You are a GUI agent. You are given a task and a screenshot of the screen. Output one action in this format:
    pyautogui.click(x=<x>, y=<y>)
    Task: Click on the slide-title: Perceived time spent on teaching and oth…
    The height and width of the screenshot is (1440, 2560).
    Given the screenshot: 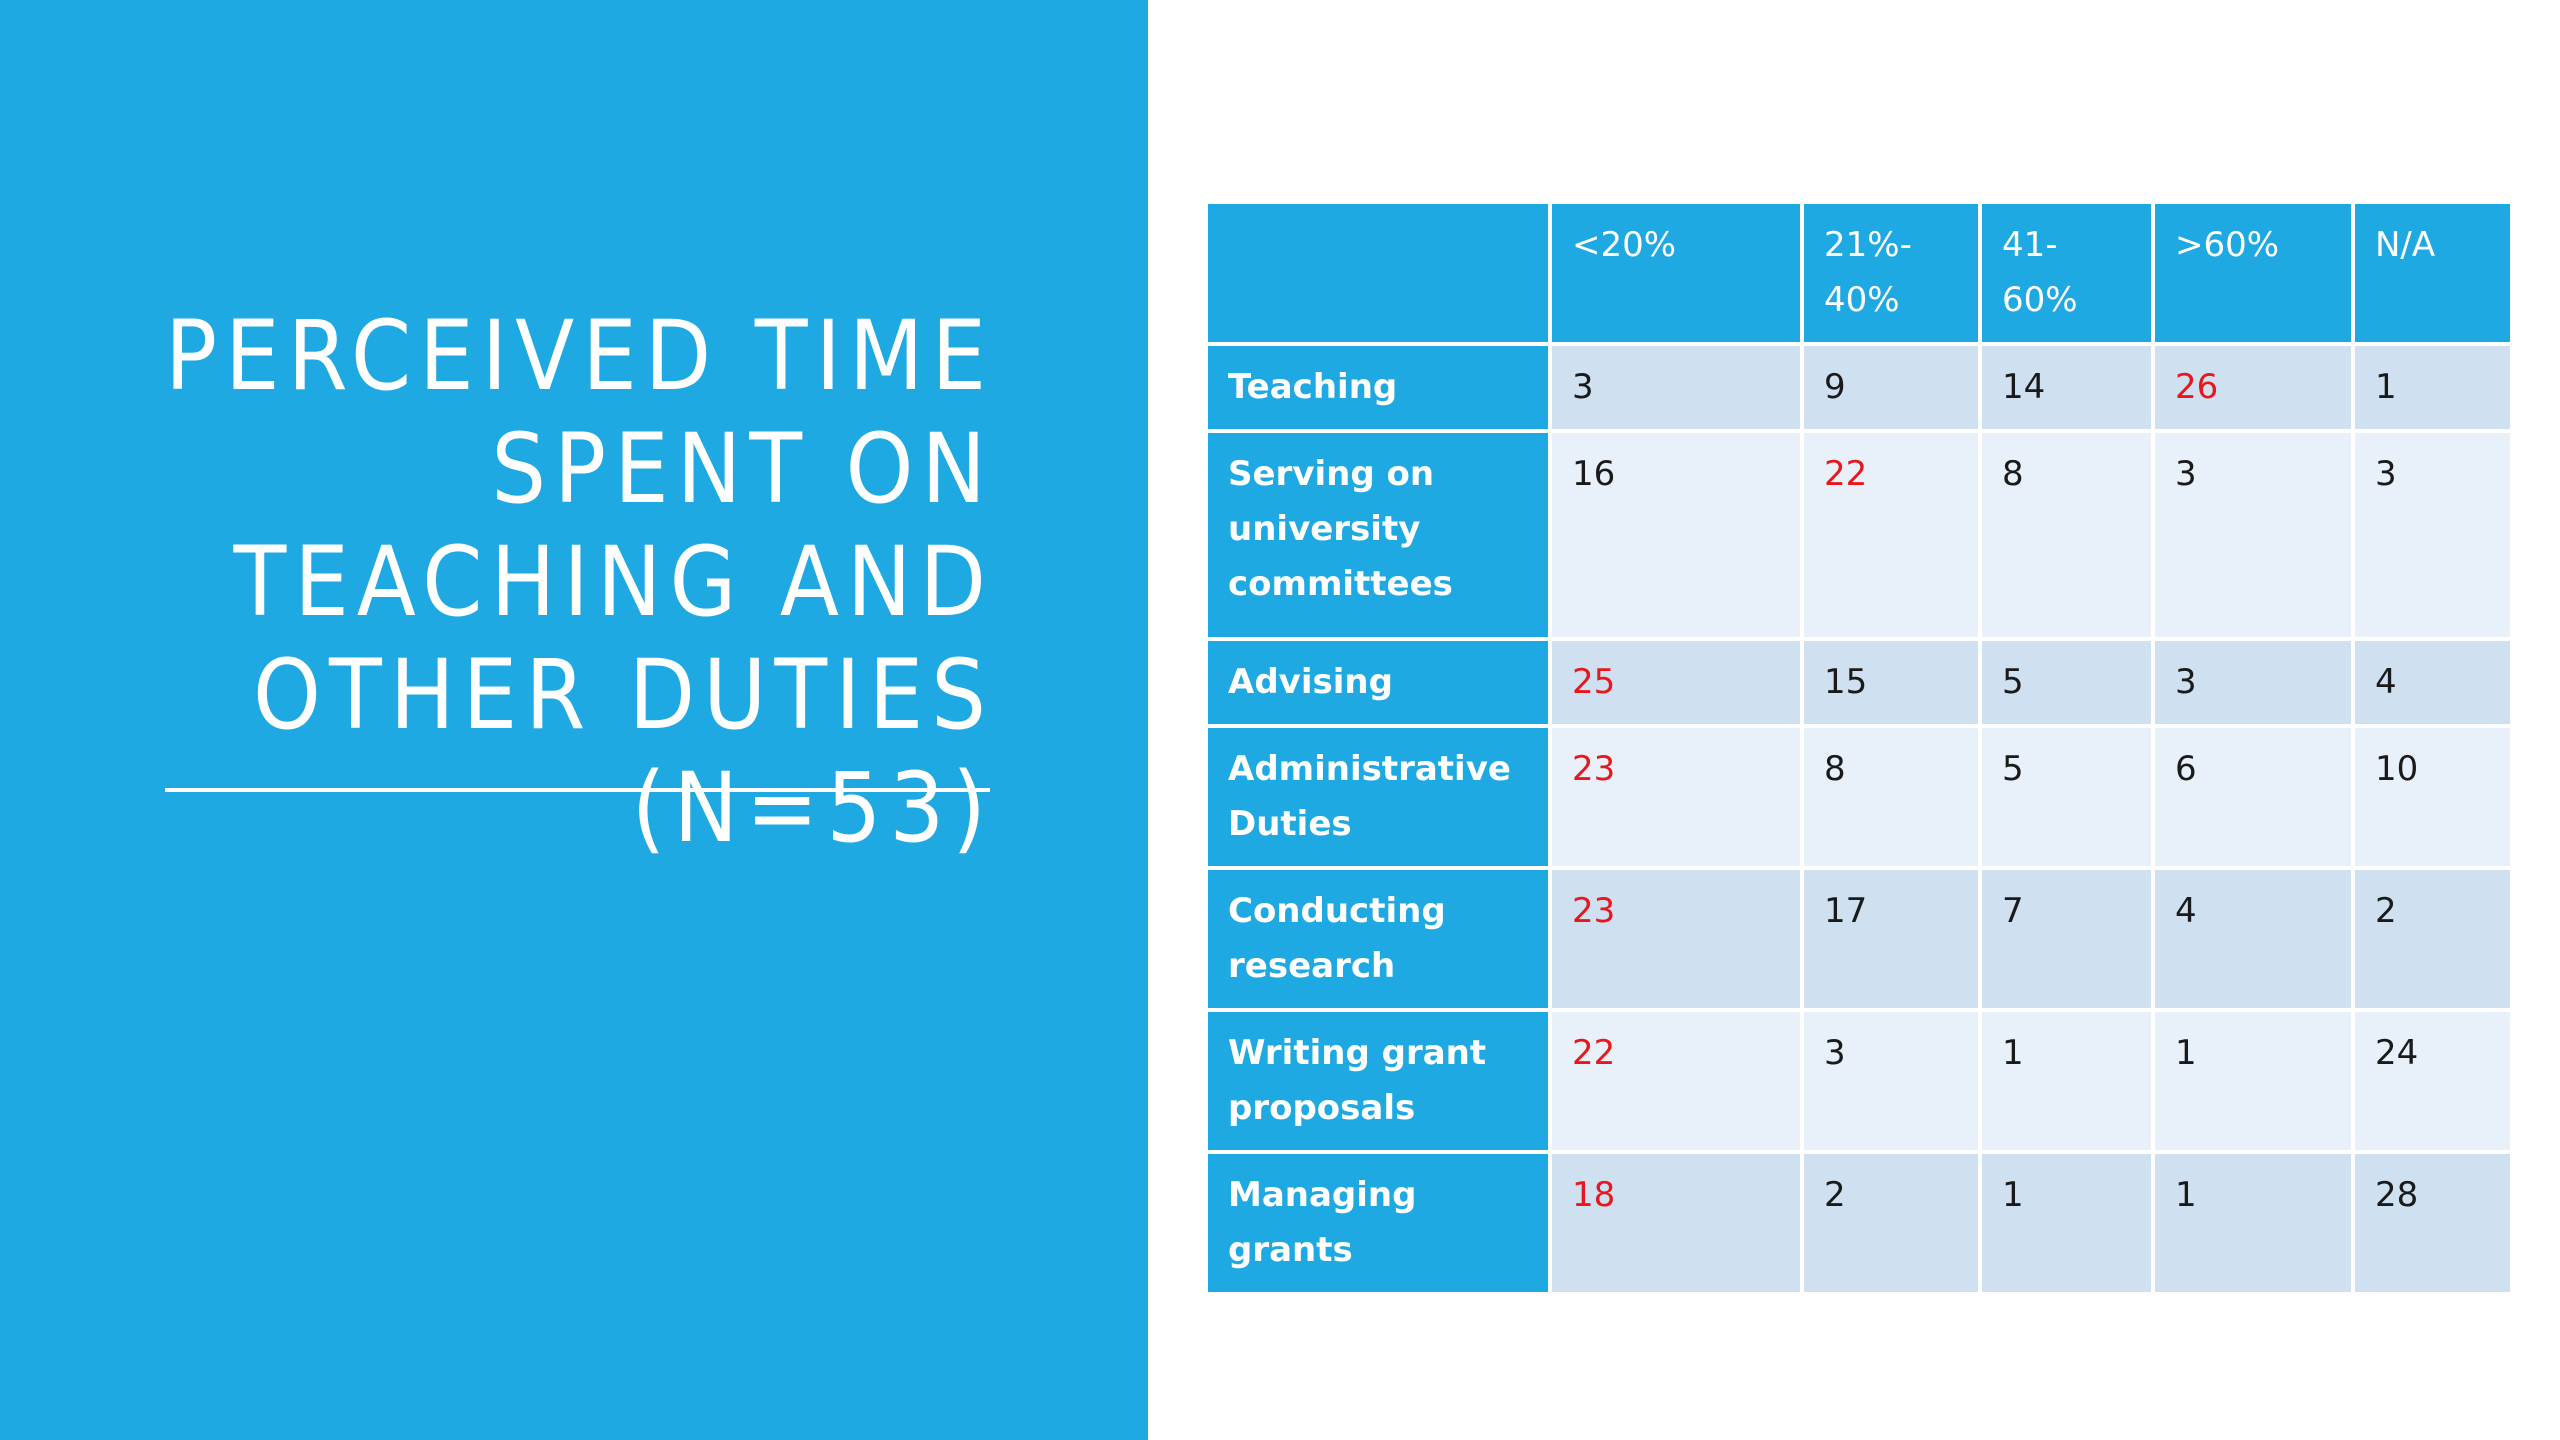 What is the action you would take?
    pyautogui.click(x=579, y=582)
    